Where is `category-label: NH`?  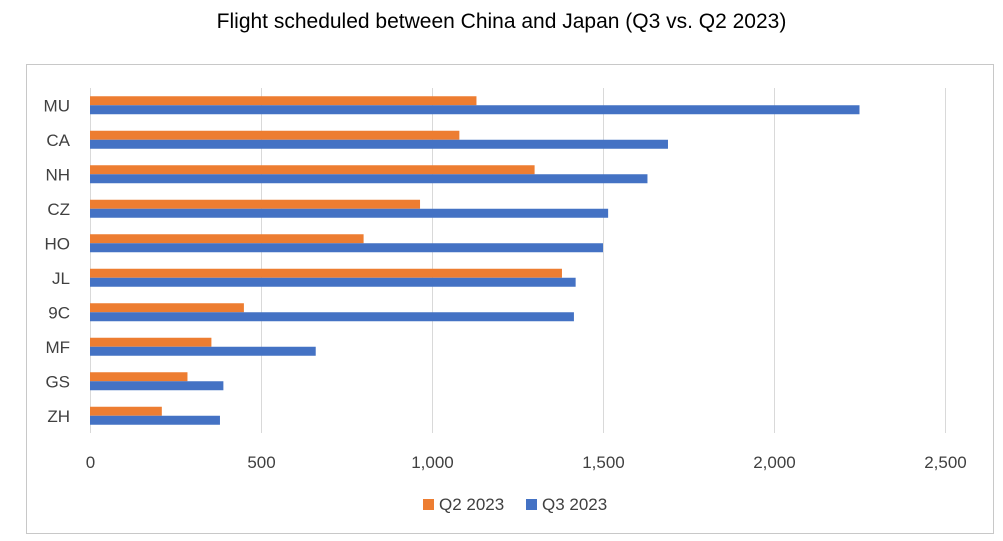
category-label: NH is located at coordinates (57, 174).